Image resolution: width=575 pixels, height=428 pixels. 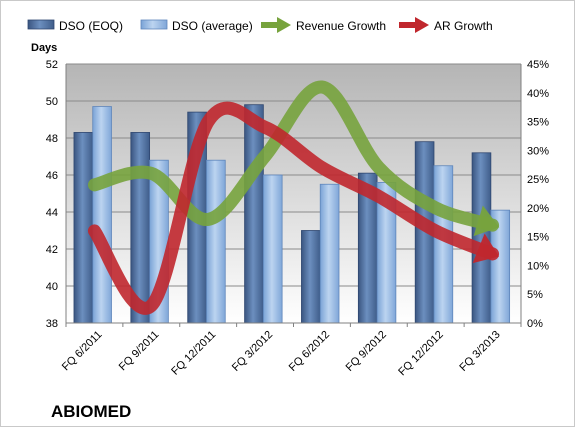 I want to click on x-tick-label: FQ 3/2013, so click(x=479, y=351).